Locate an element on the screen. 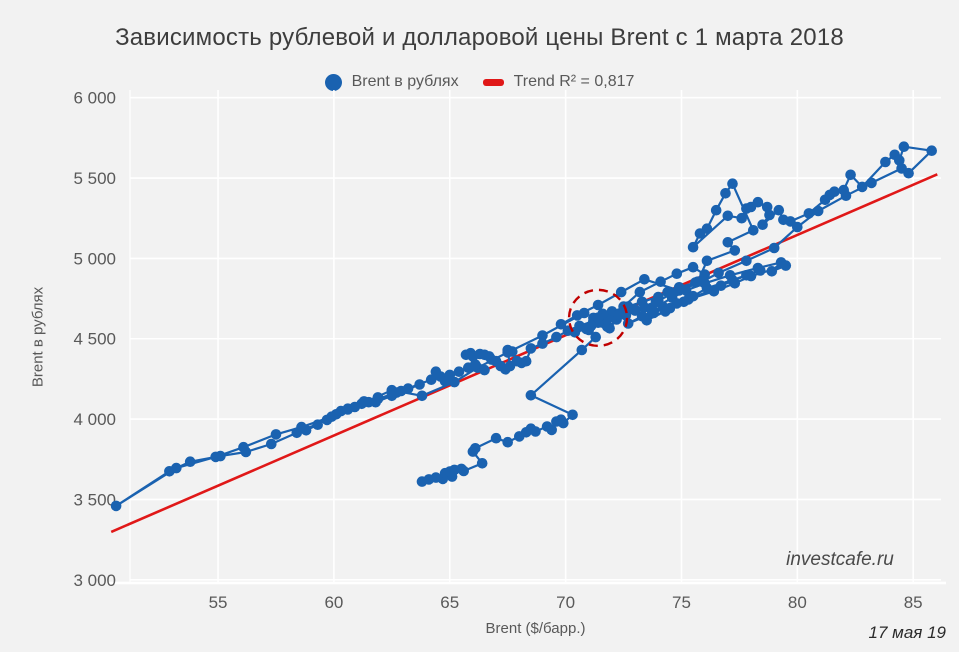 The image size is (959, 652). legend-series-label: Brent в рублях is located at coordinates (405, 81).